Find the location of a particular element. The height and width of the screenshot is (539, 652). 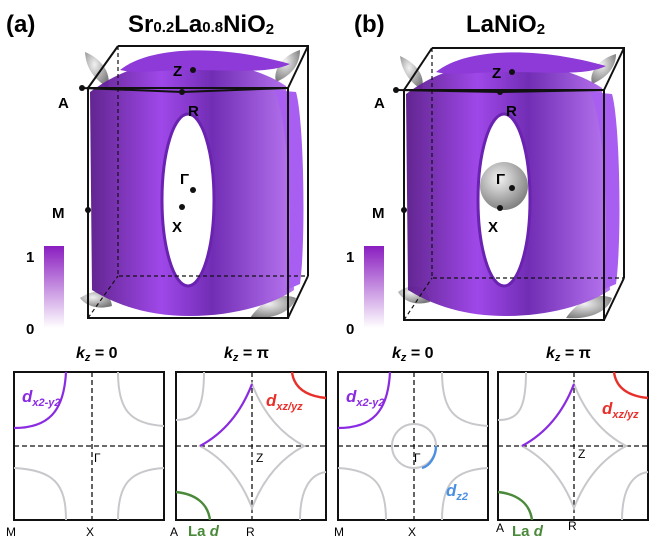

cut-a-kzpi: dxz/yz Z A R La d is located at coordinates (248, 455).